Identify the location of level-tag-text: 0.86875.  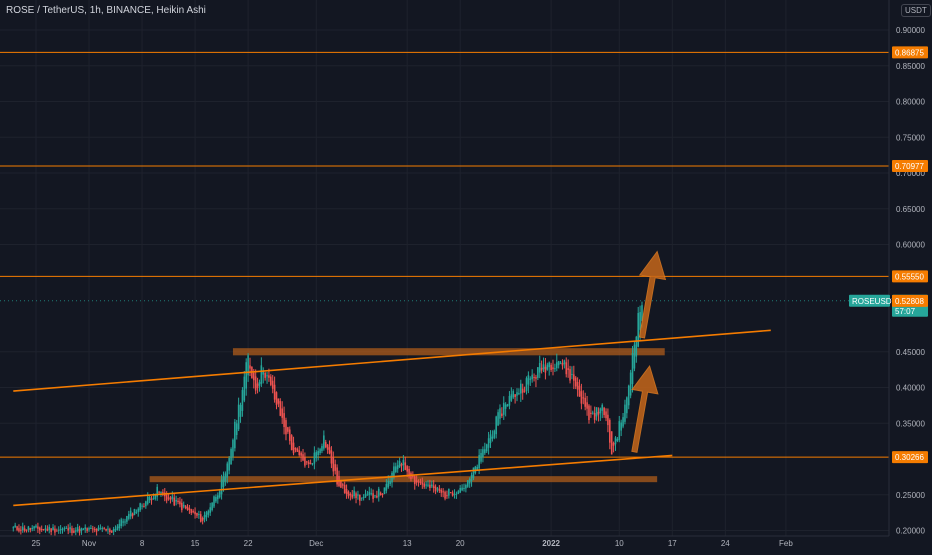
(909, 52).